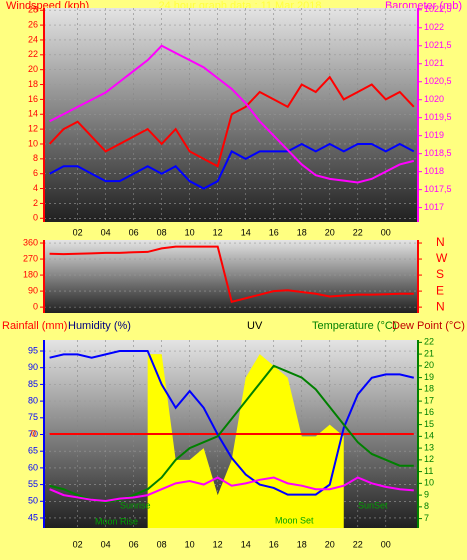 The height and width of the screenshot is (560, 467). What do you see at coordinates (440, 274) in the screenshot?
I see `y2-tick-label: S` at bounding box center [440, 274].